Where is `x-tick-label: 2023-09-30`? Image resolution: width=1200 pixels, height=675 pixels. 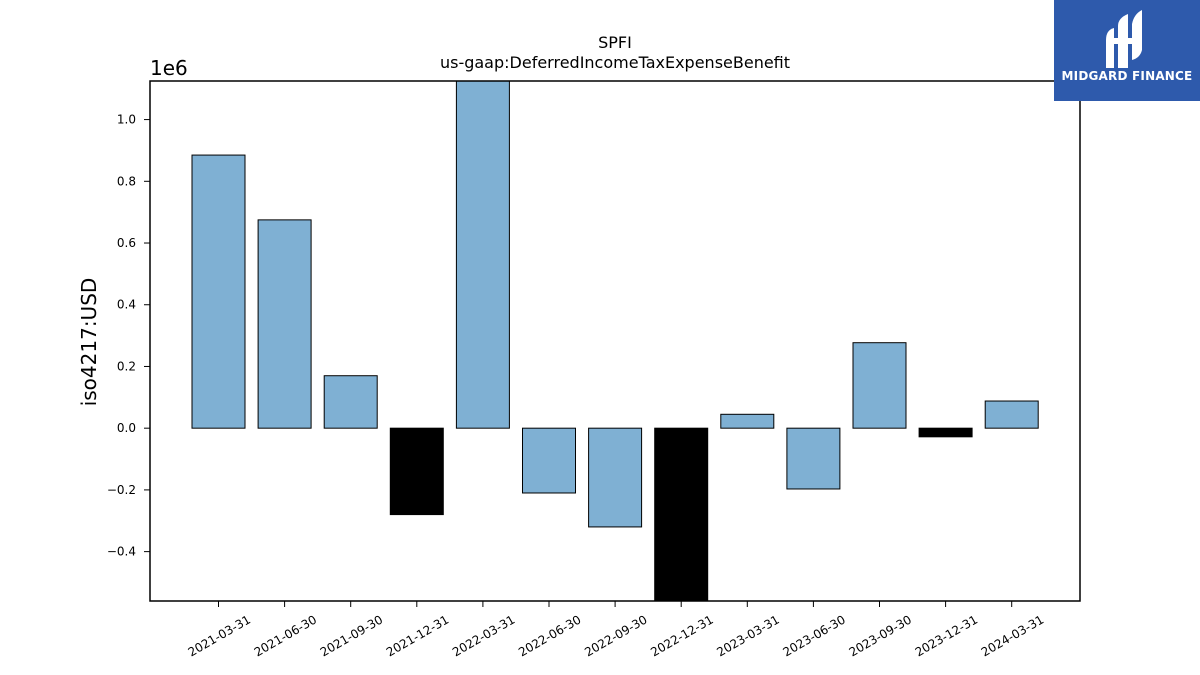
x-tick-label: 2023-09-30 is located at coordinates (880, 635).